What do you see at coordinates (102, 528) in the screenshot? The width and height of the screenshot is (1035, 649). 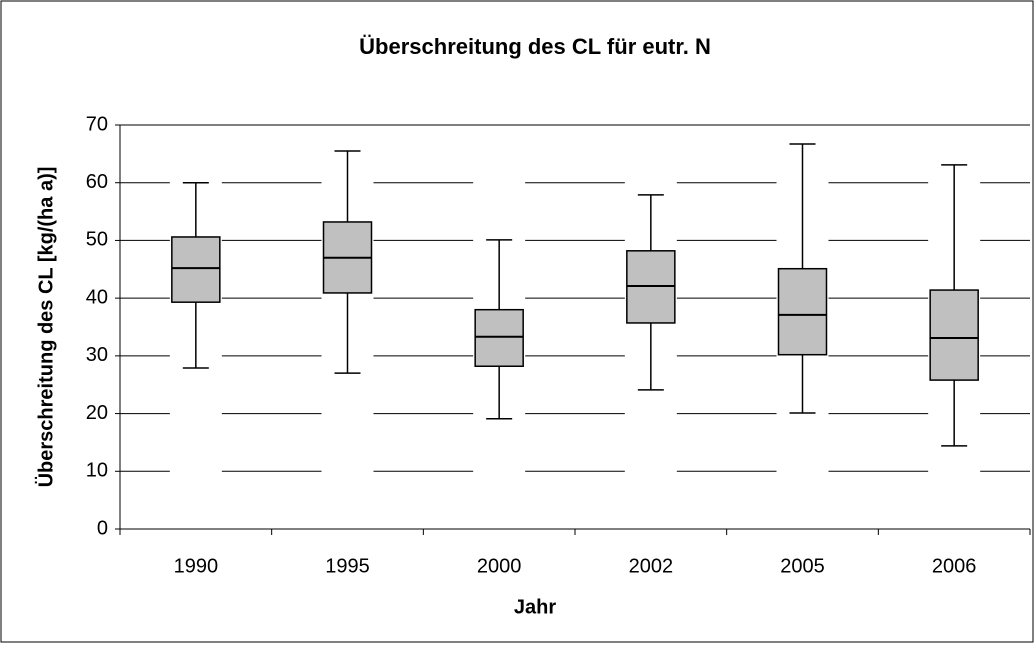 I see `y-tick-label: 0` at bounding box center [102, 528].